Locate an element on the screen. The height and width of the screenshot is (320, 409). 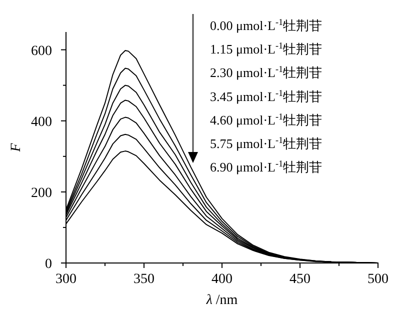
annotation: 5.75 μmol·L$^{-1}$牡荆苷 is located at coordinates (266, 143).